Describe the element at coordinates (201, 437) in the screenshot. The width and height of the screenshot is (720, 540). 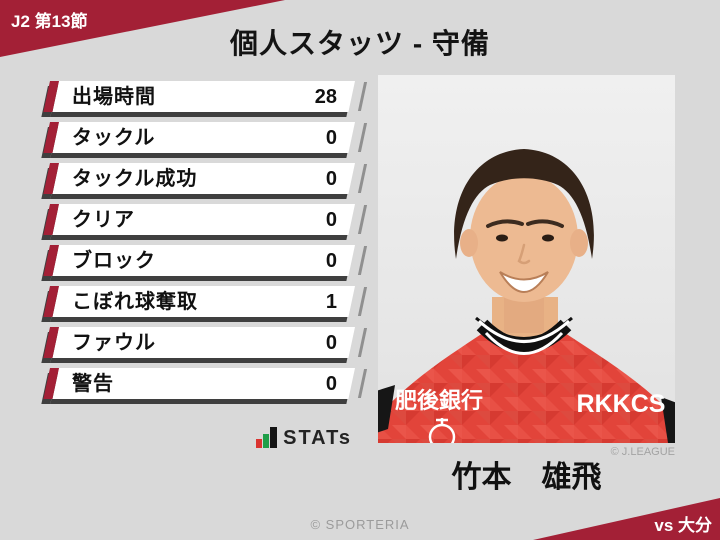
I see `stats-logo: STATs` at that location.